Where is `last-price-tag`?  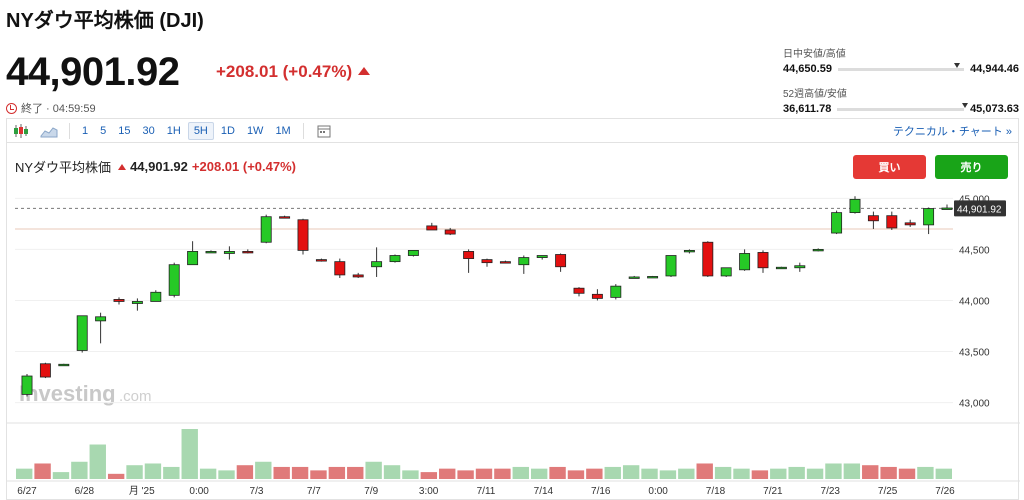 last-price-tag is located at coordinates (980, 208).